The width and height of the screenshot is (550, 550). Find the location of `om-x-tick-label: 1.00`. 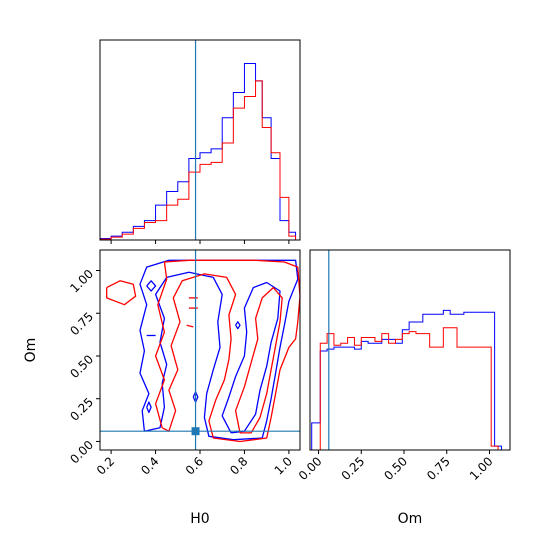

om-x-tick-label: 1.00 is located at coordinates (481, 468).